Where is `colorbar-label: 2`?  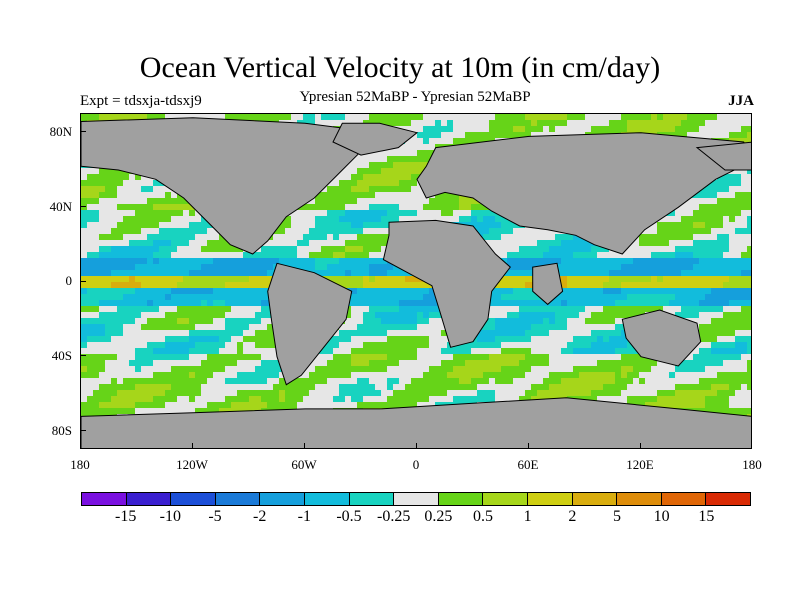
colorbar-label: 2 is located at coordinates (572, 516).